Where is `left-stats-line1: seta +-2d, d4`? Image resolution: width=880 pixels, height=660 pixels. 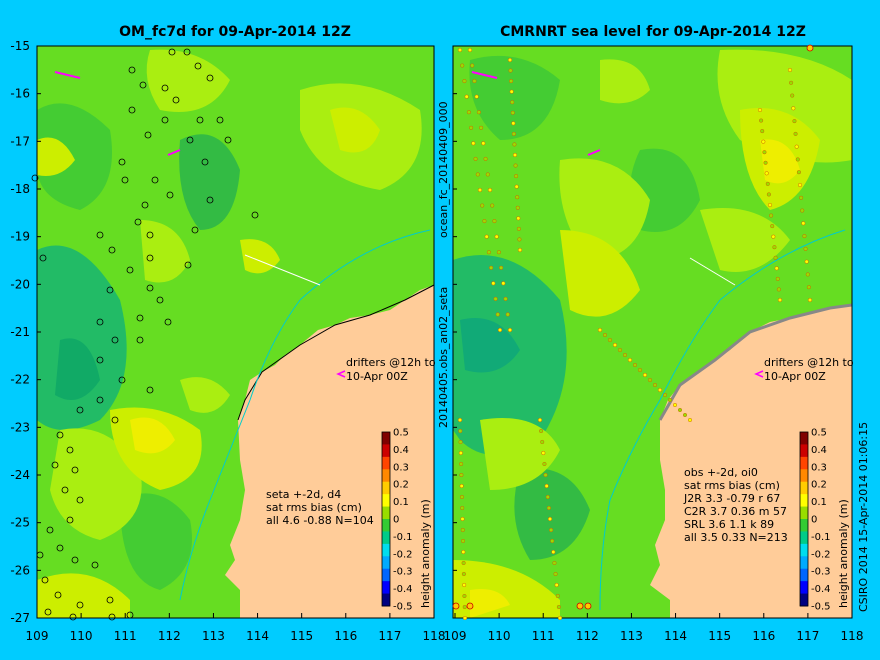 left-stats-line1: seta +-2d, d4 is located at coordinates (303, 494).